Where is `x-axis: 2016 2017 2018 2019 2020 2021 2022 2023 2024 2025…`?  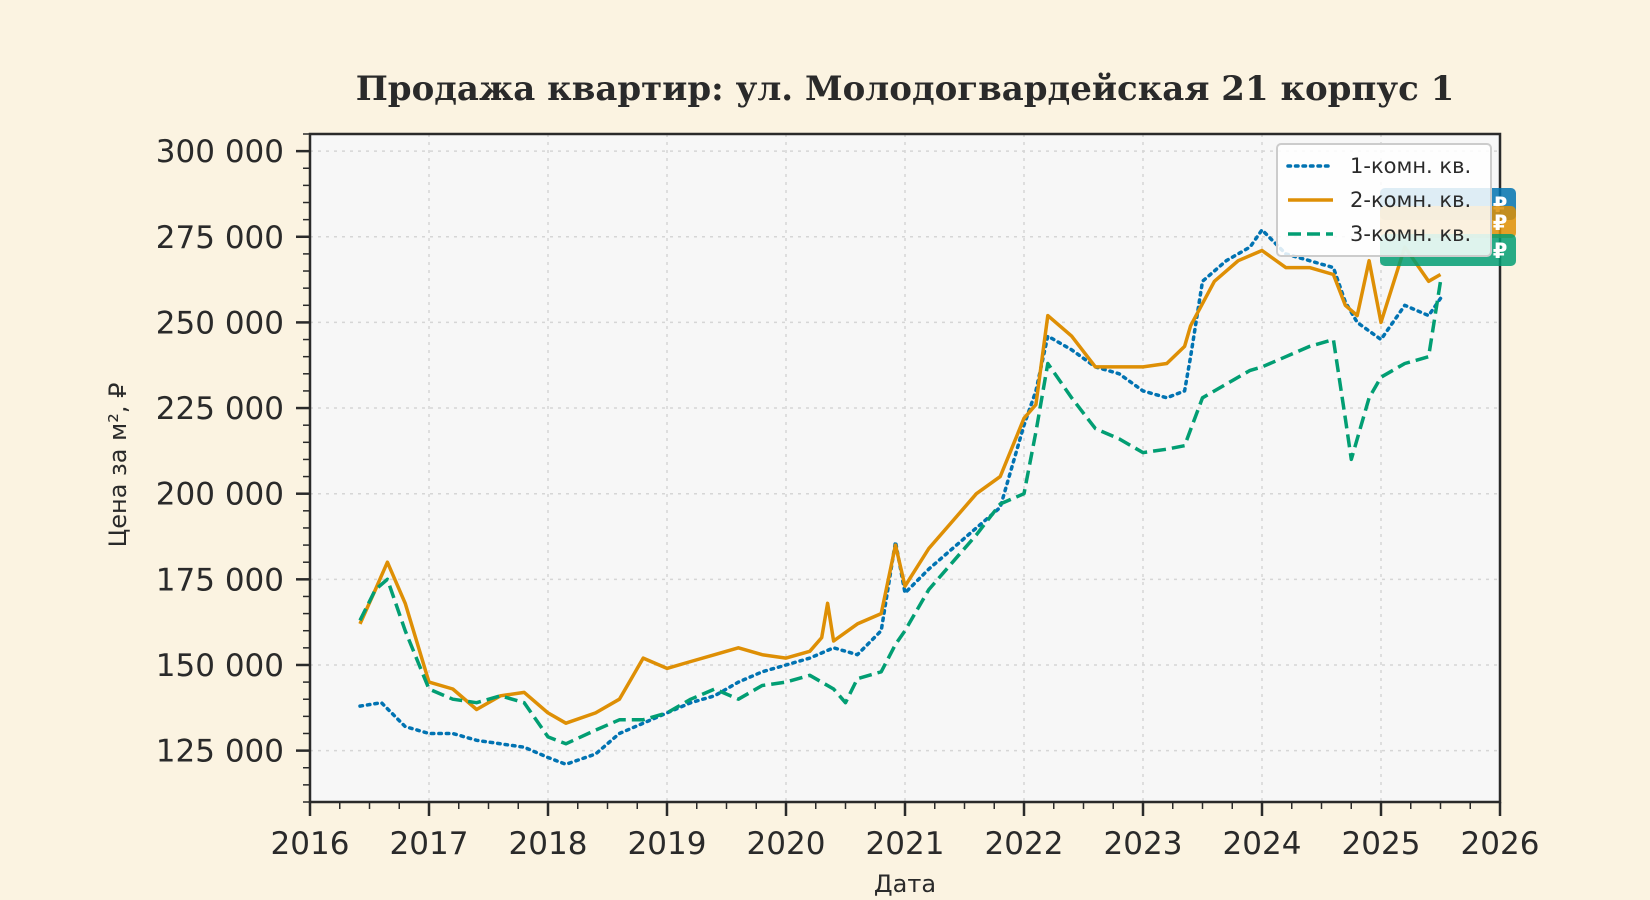
x-axis: 2016 2017 2018 2019 2020 2021 2022 2023 2024 2025… is located at coordinates (905, 832).